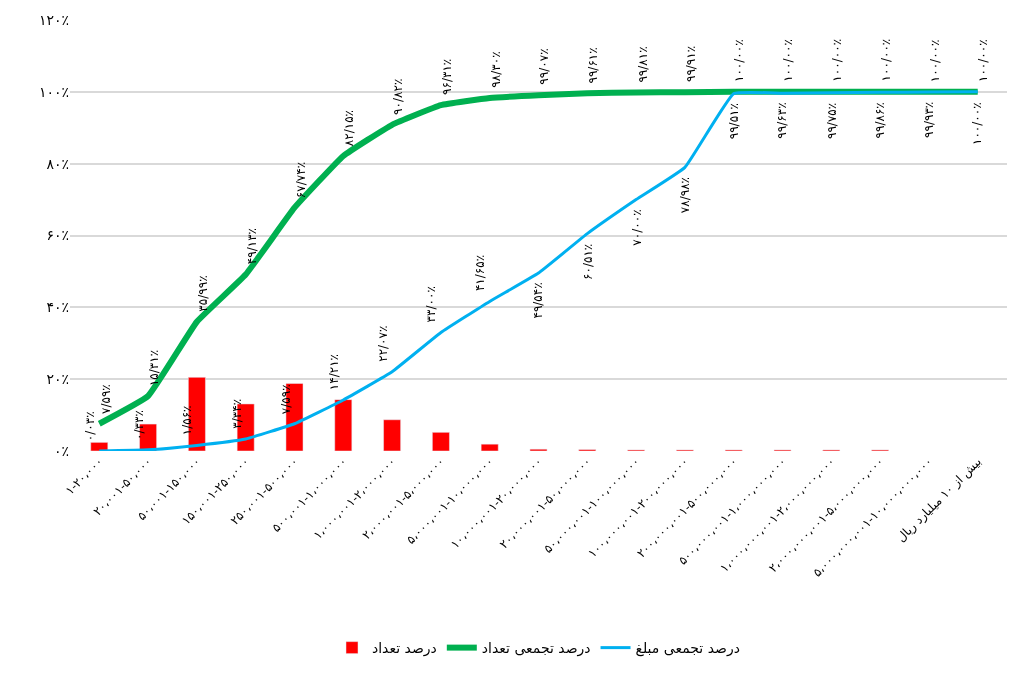  Describe the element at coordinates (480, 273) in the screenshot. I see `data-label: ۴۱/۶۵٪` at that location.